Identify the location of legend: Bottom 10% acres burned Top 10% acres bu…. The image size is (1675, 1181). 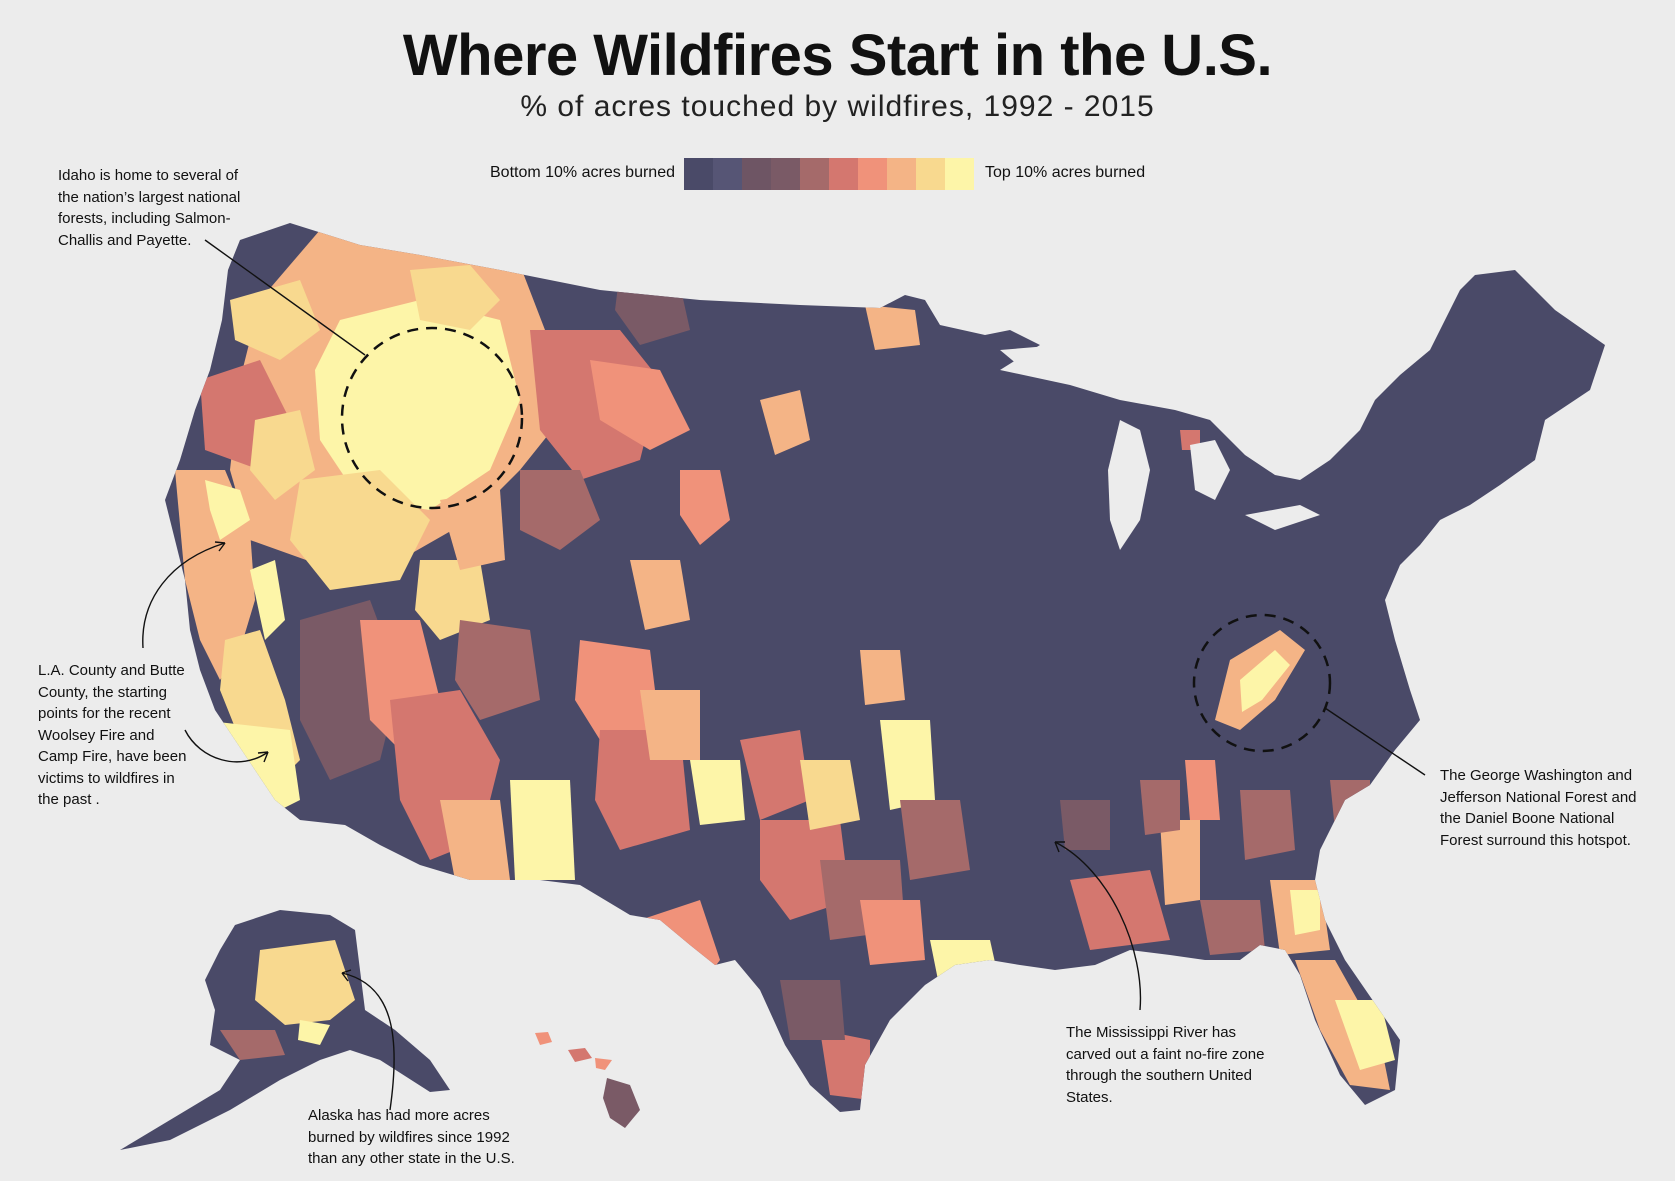
(837, 175).